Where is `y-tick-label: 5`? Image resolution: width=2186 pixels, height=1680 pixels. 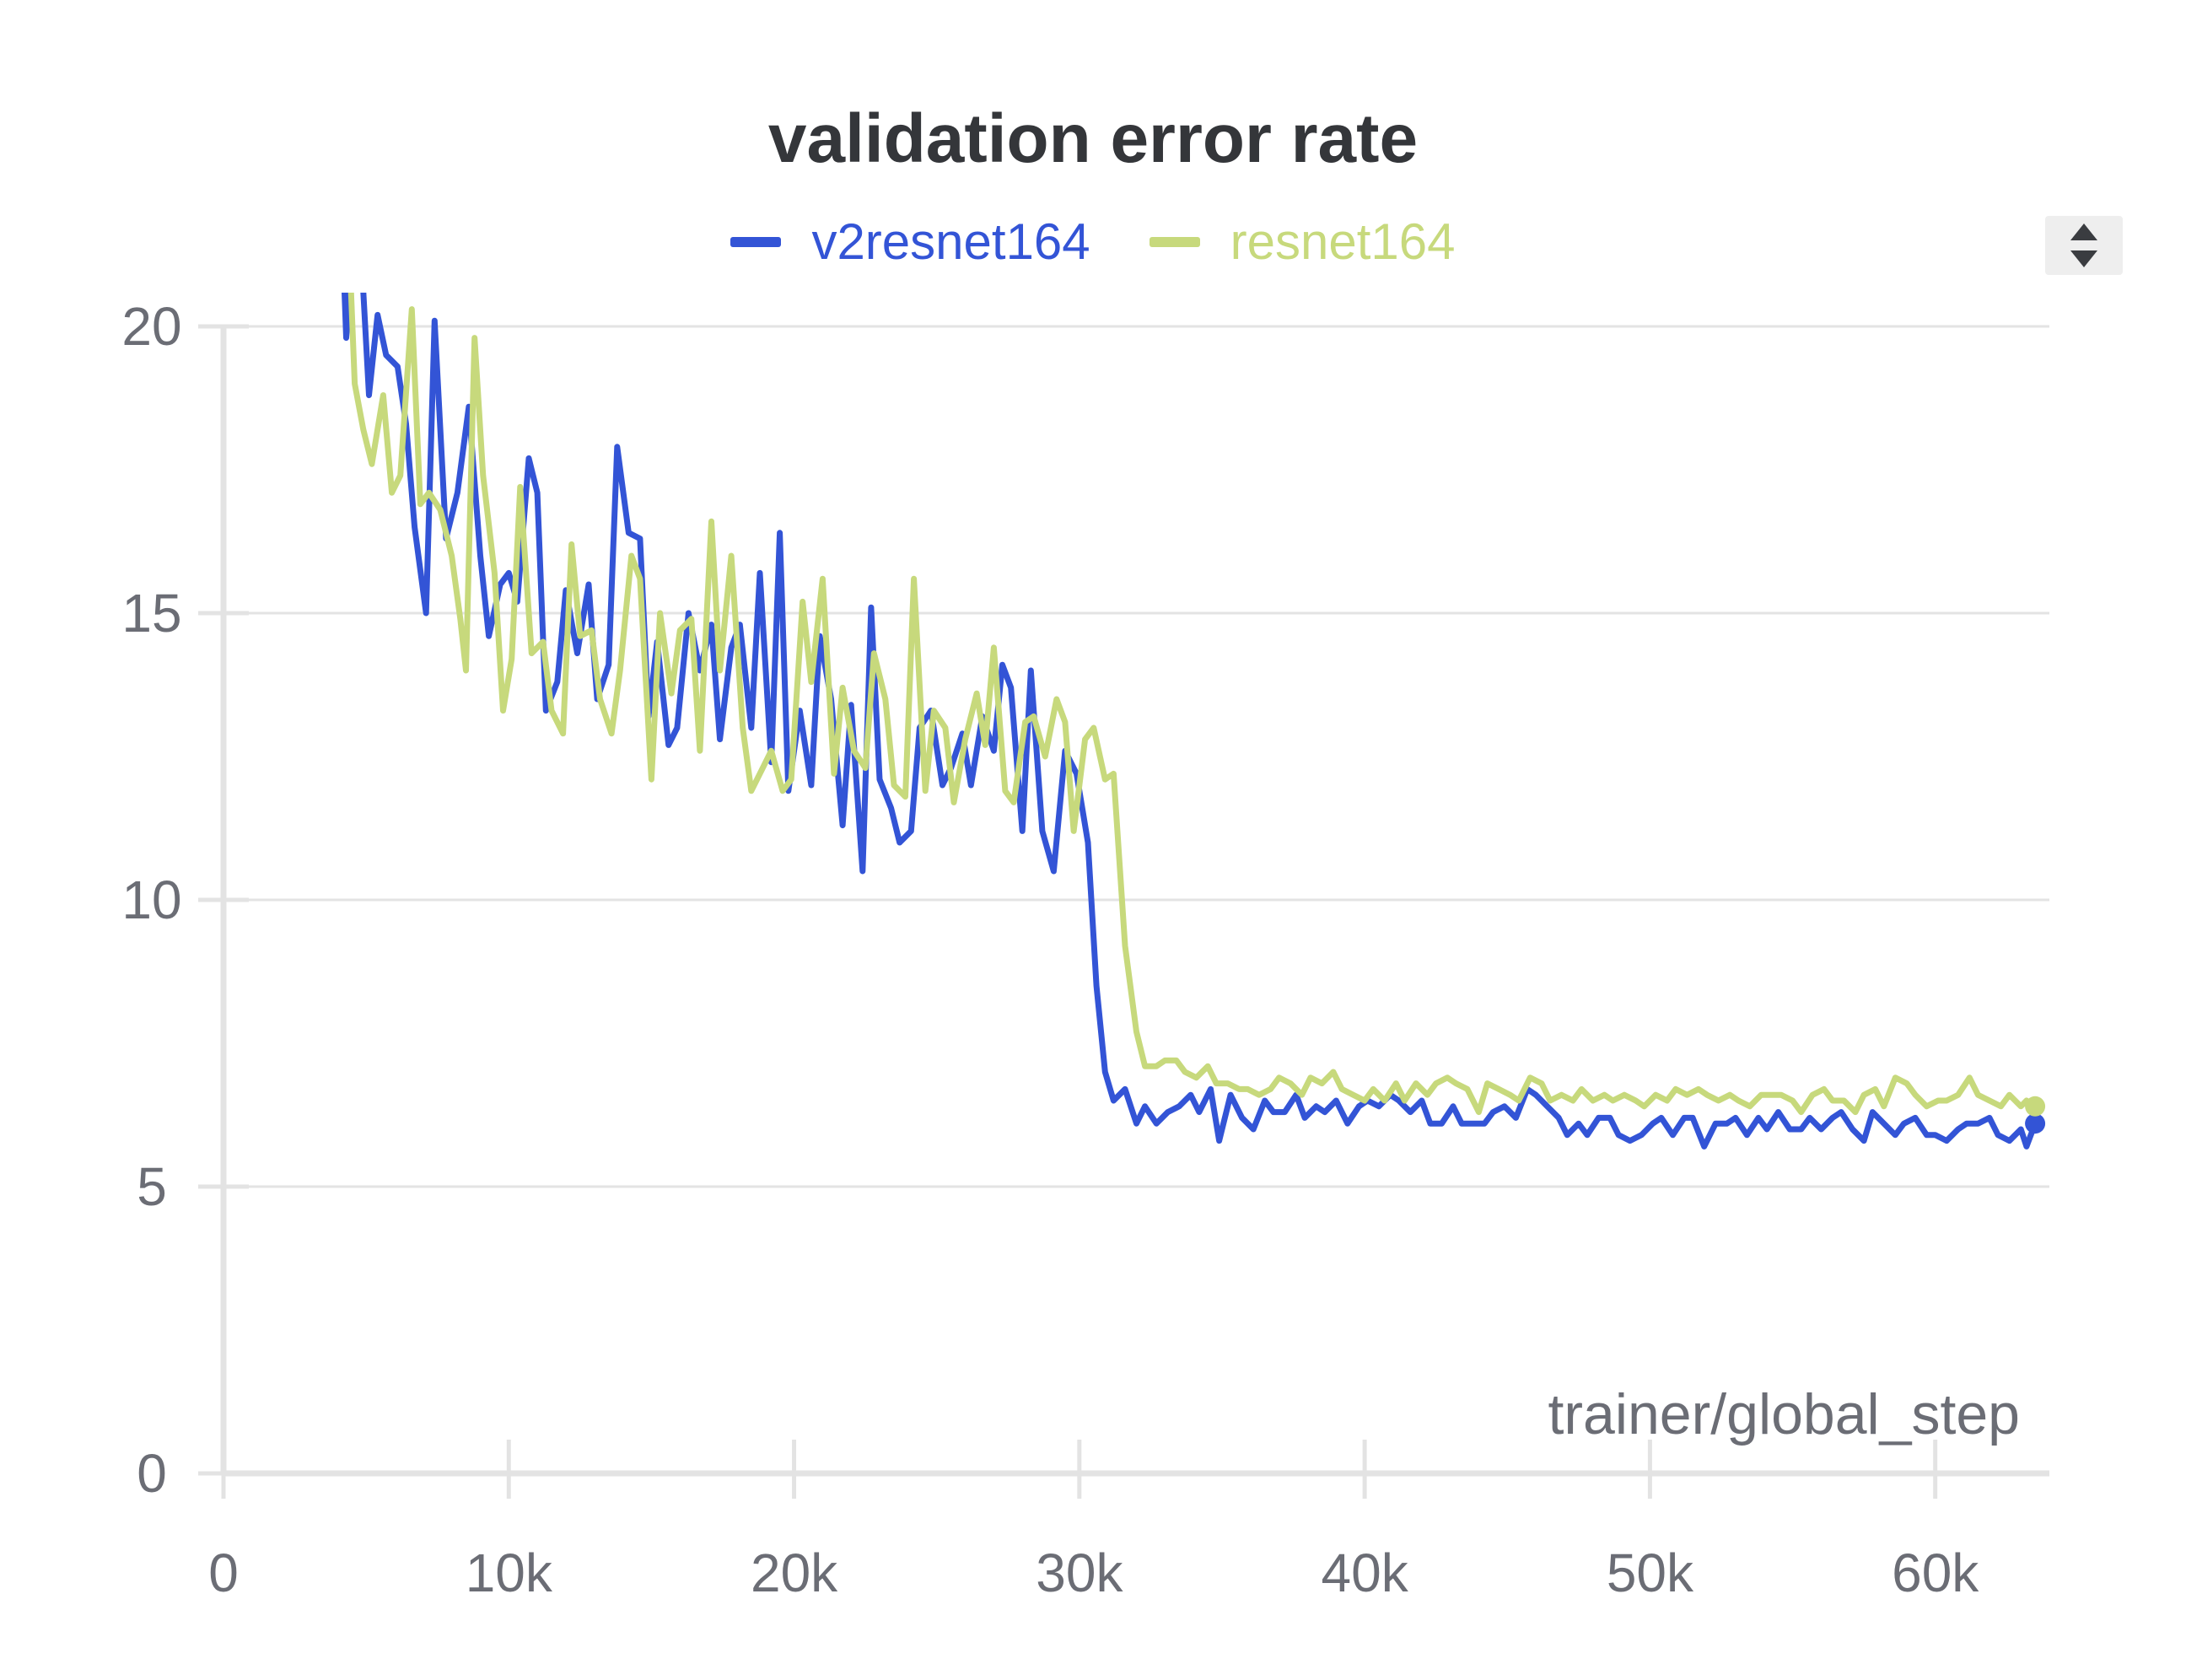 y-tick-label: 5 is located at coordinates (152, 1186).